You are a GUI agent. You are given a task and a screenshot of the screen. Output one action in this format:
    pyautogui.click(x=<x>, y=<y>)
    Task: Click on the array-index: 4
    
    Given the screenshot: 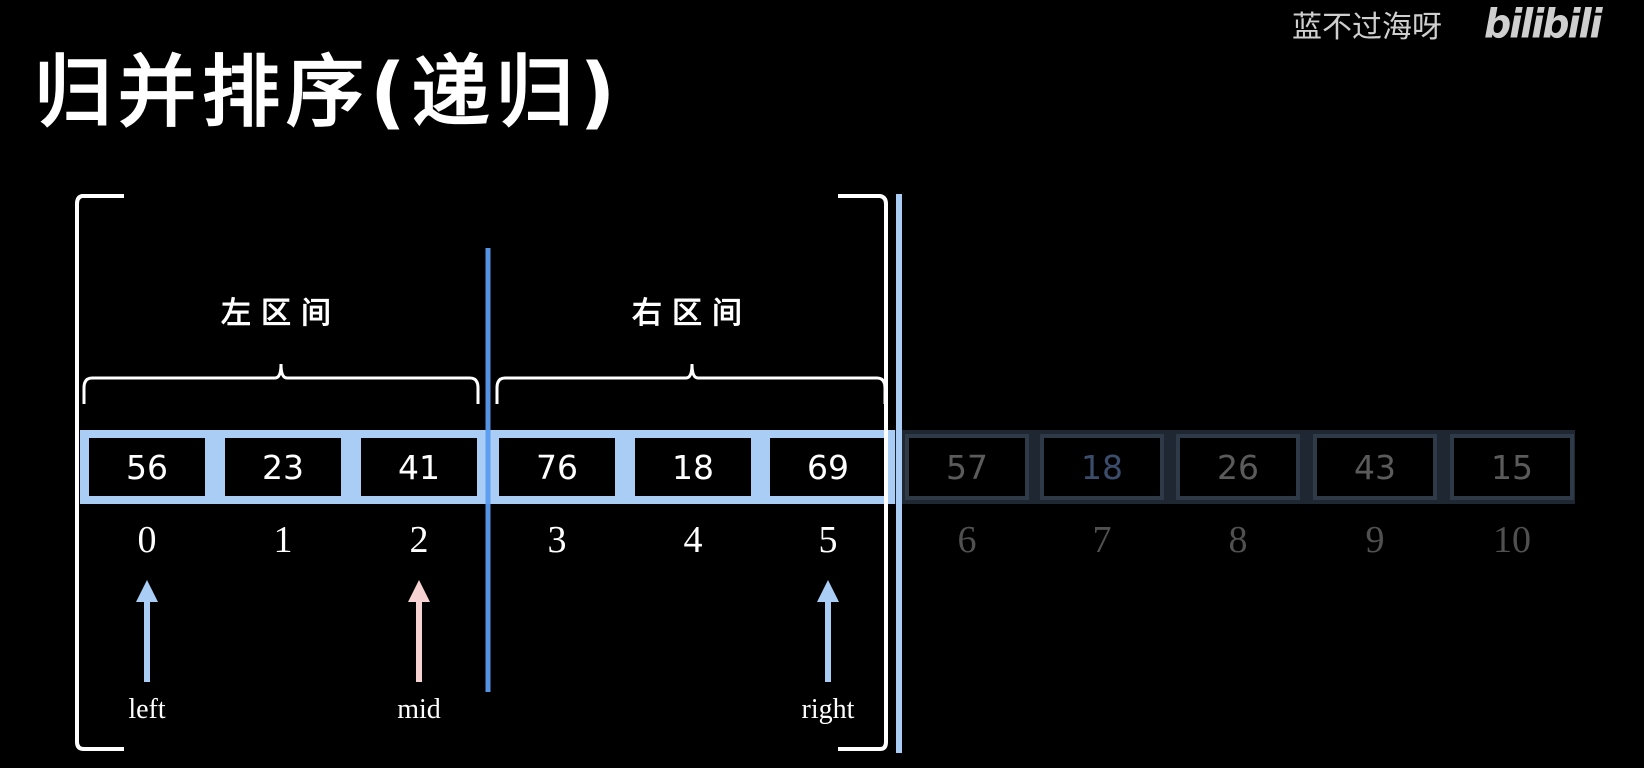 What is the action you would take?
    pyautogui.click(x=693, y=540)
    